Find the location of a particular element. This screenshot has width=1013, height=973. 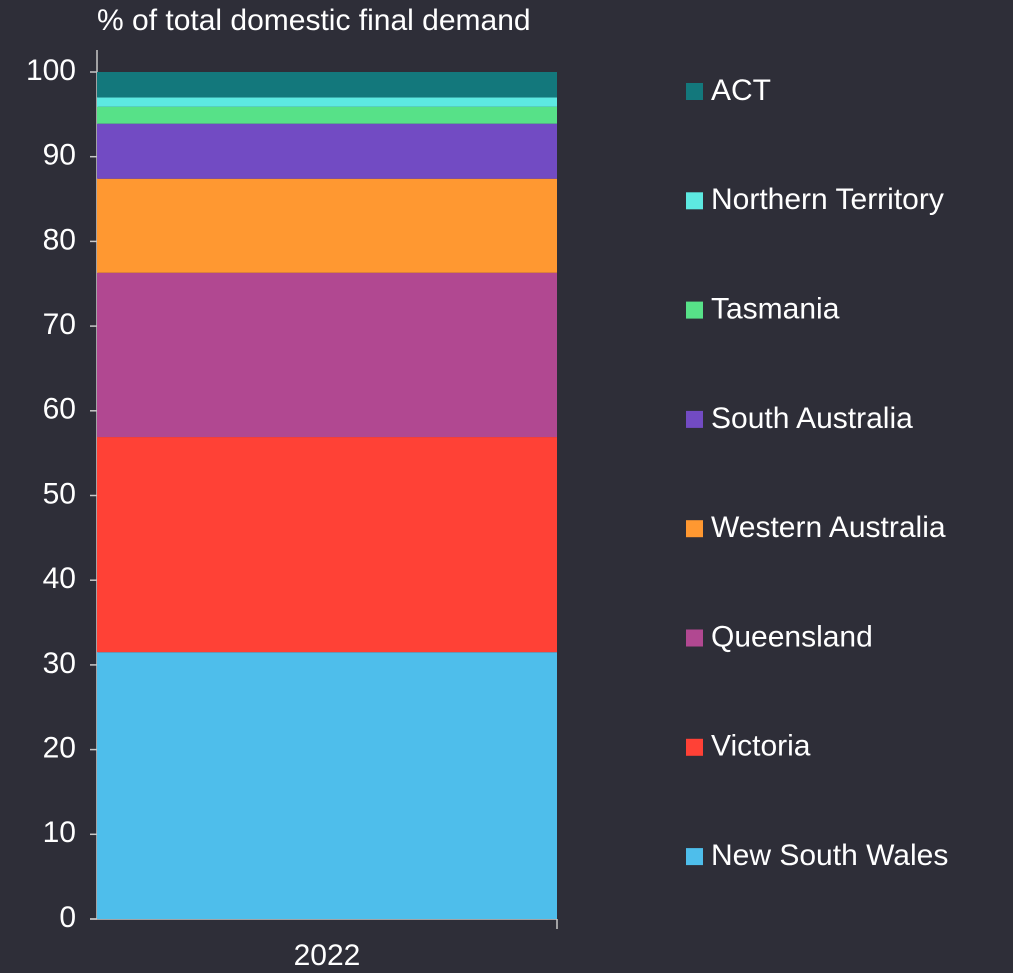

legend-label: Victoria is located at coordinates (761, 746).